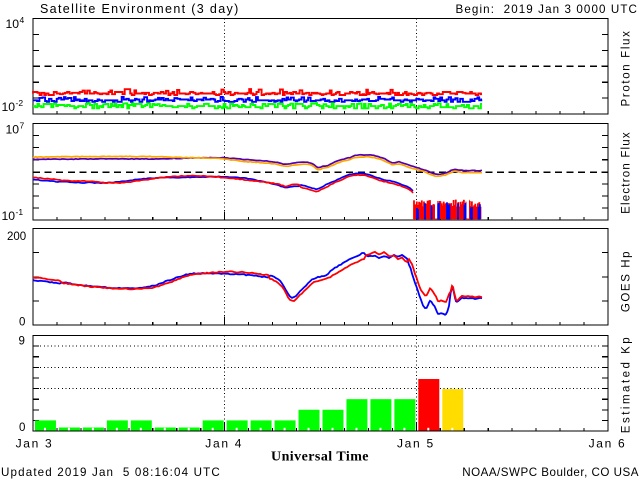 The image size is (640, 480). Describe the element at coordinates (22, 125) in the screenshot. I see `svg-text: 7` at that location.